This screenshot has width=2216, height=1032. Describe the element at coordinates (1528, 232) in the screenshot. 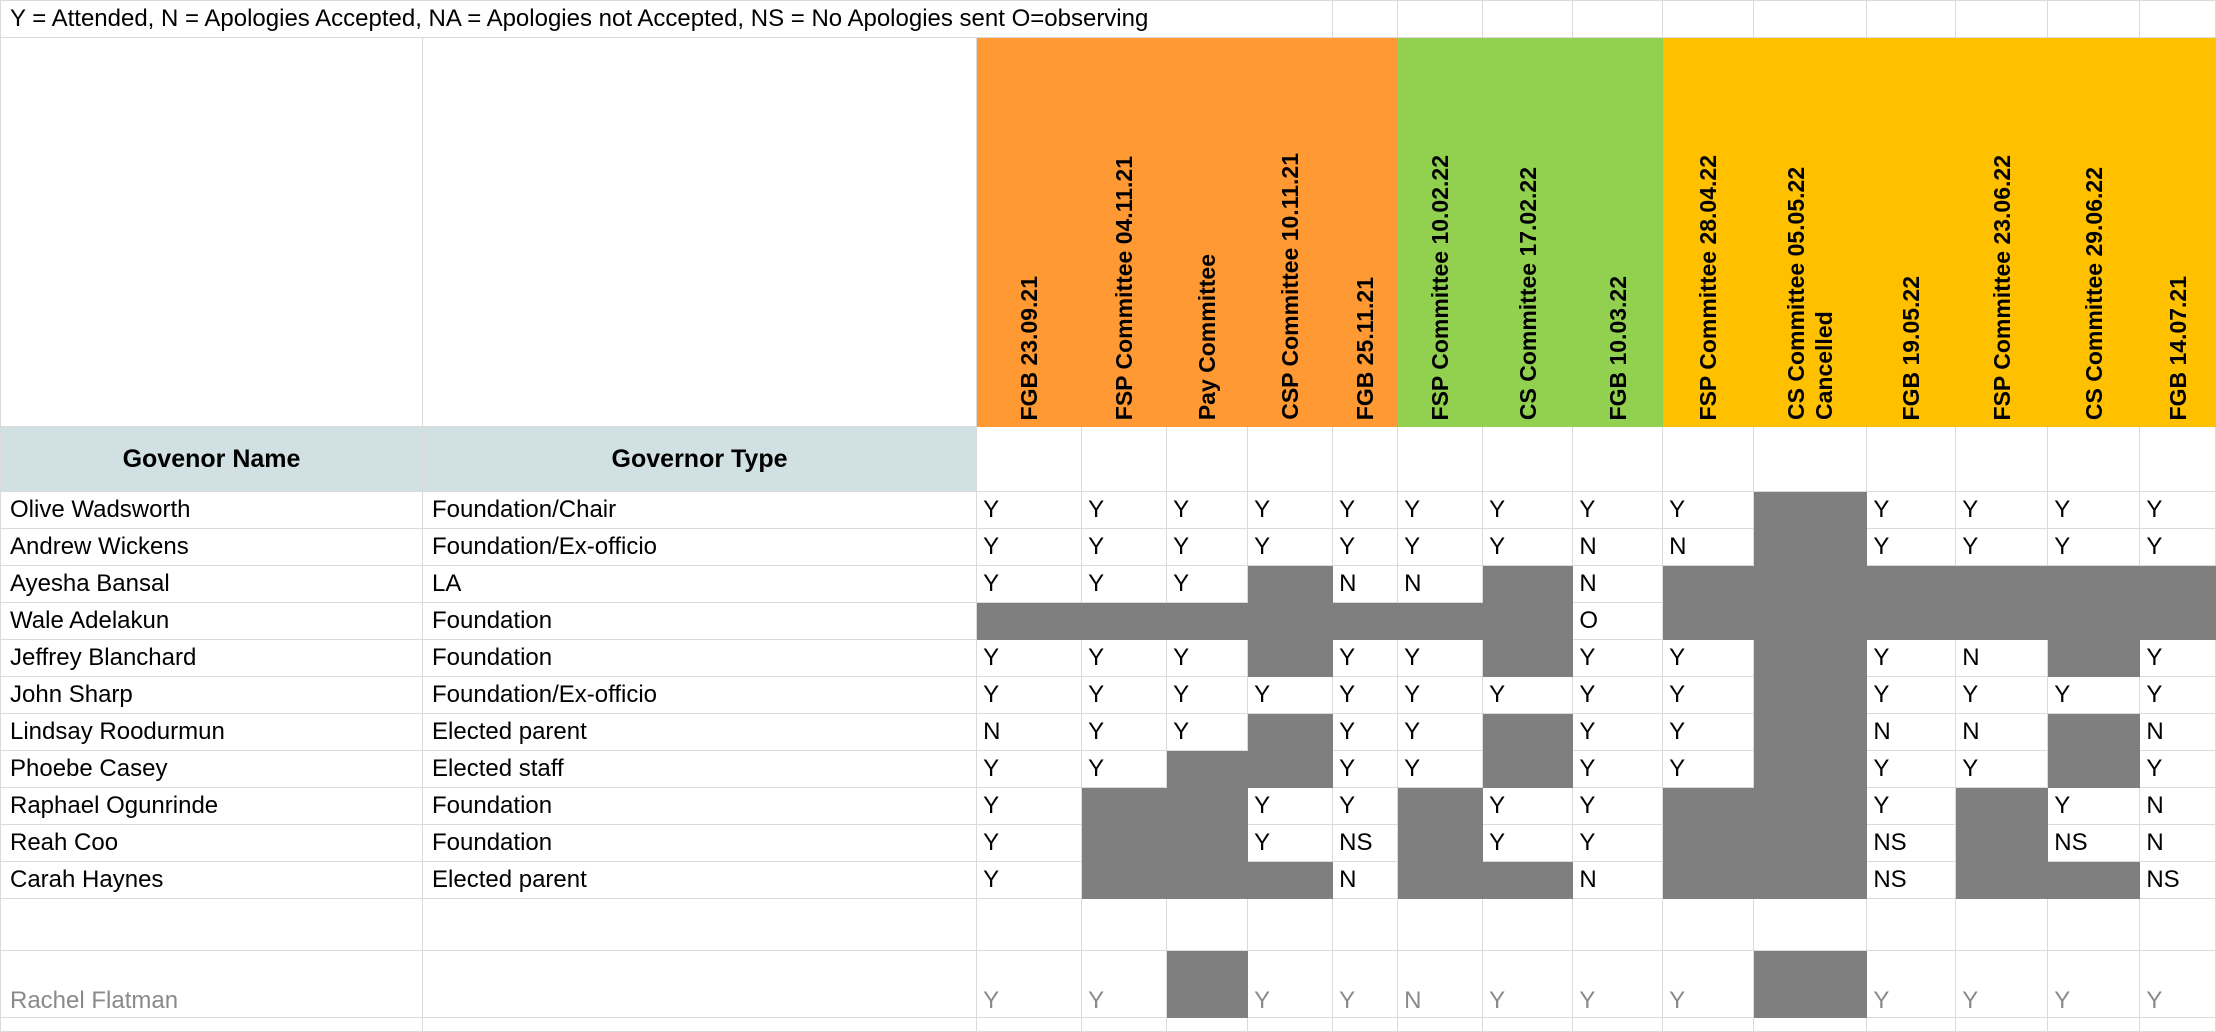

I see `meeting-header-7: CS Committee 17.02.22` at that location.